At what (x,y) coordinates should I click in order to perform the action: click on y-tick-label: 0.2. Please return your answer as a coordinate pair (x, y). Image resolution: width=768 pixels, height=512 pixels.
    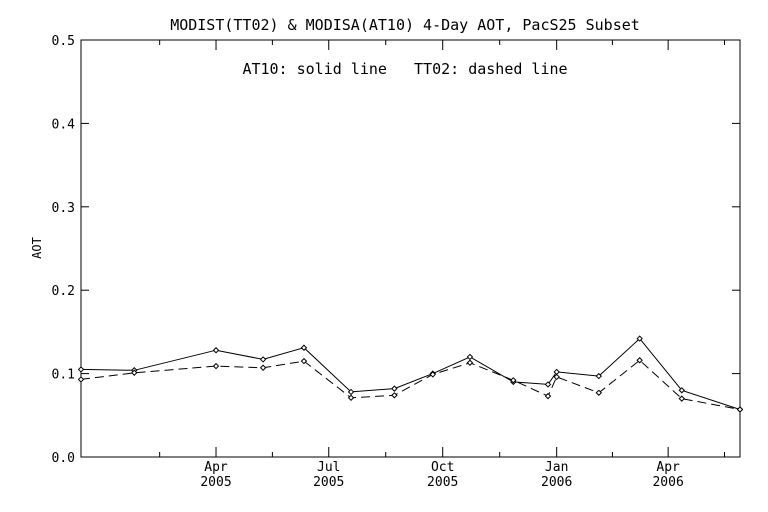
    Looking at the image, I should click on (63, 291).